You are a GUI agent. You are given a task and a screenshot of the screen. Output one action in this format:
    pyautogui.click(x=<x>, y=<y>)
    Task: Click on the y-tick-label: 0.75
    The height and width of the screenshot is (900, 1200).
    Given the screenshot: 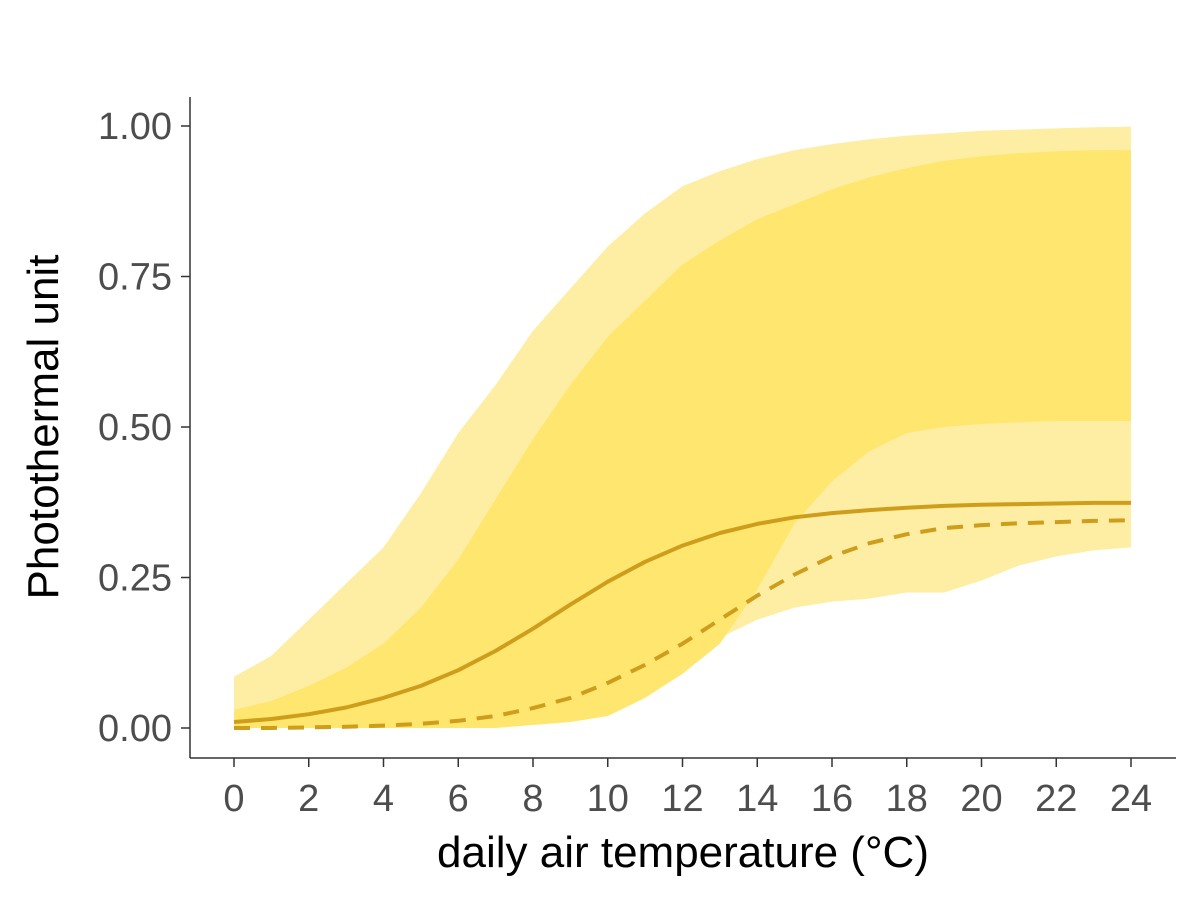 What is the action you would take?
    pyautogui.click(x=135, y=278)
    